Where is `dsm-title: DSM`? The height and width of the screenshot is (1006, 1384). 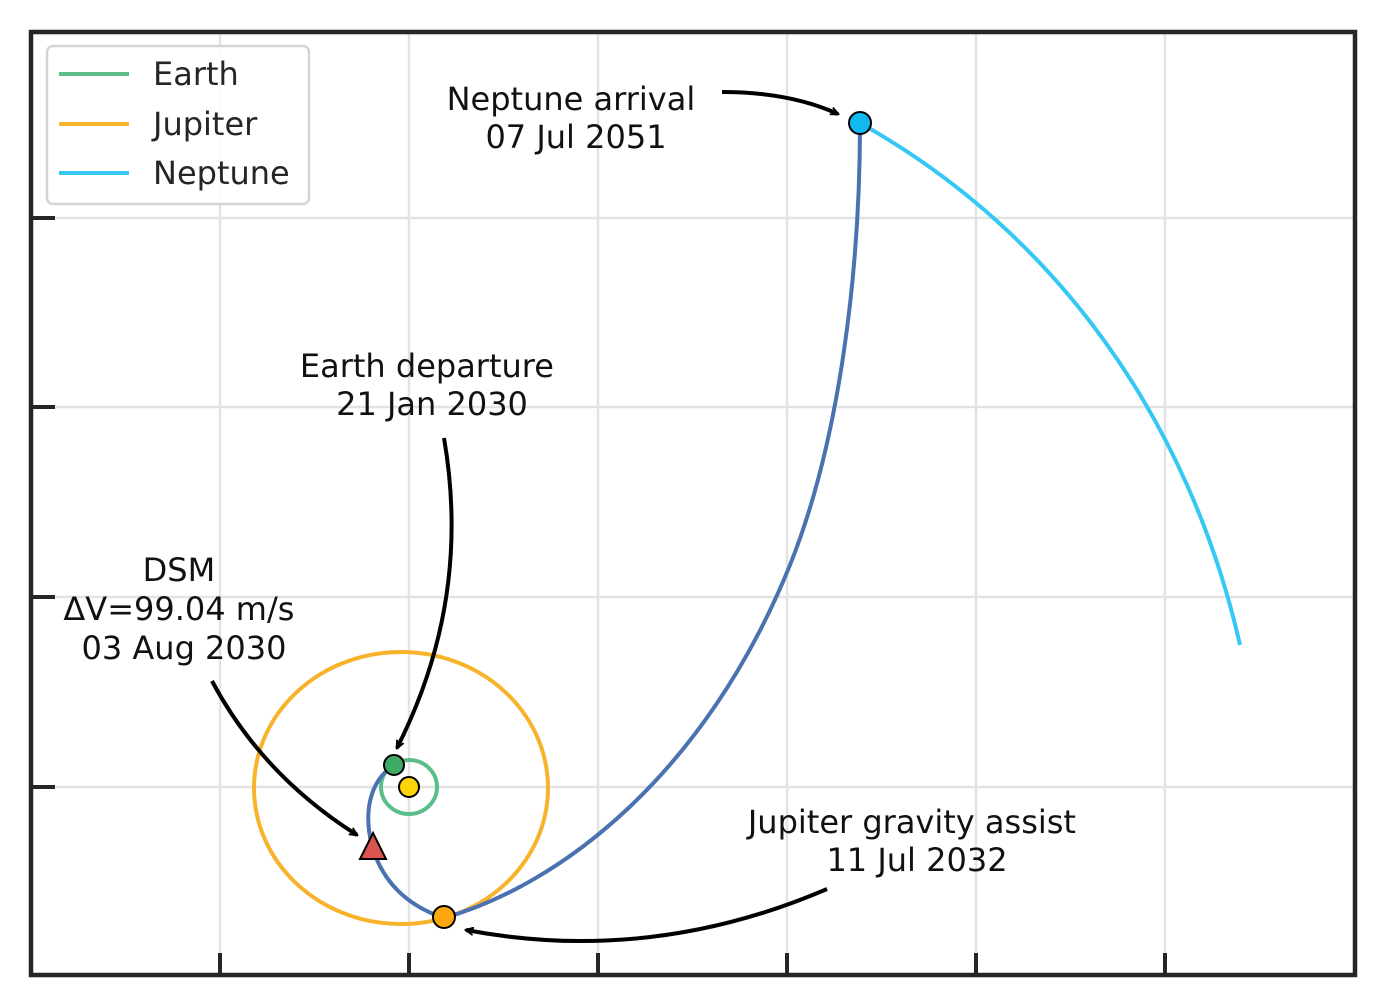
dsm-title: DSM is located at coordinates (179, 570).